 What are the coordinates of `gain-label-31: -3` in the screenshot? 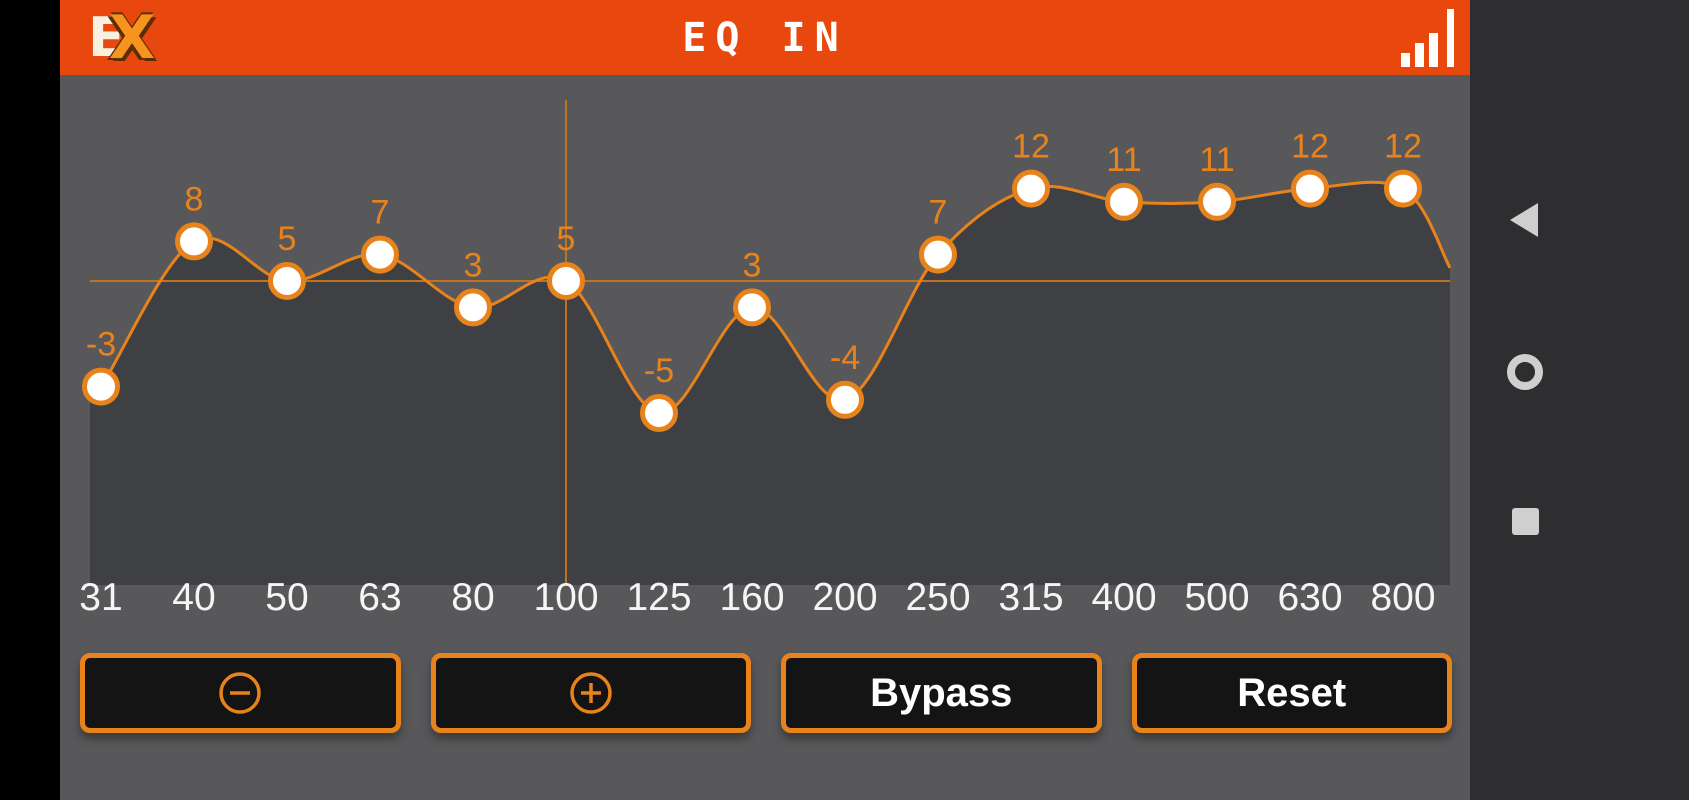 It's located at (101, 345).